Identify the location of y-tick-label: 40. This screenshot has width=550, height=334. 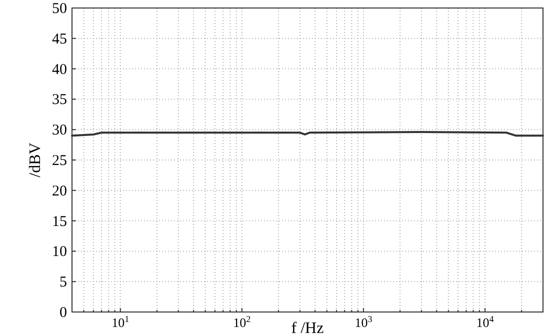
(59, 70).